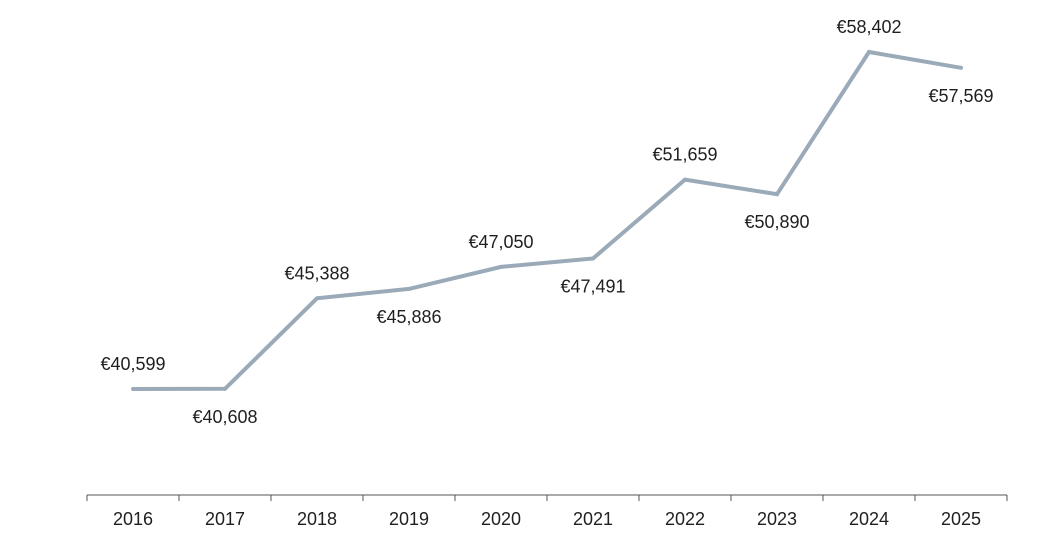 This screenshot has width=1044, height=543. What do you see at coordinates (684, 155) in the screenshot?
I see `data-label-2022: €51,659` at bounding box center [684, 155].